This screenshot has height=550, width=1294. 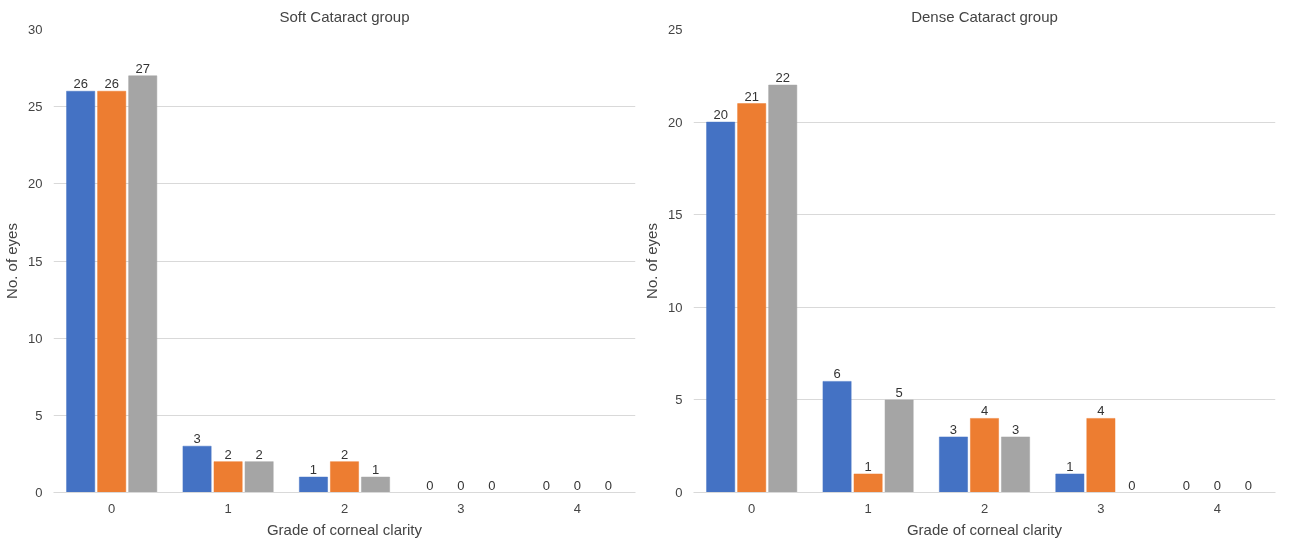 I want to click on data-label: 27, so click(x=142, y=68).